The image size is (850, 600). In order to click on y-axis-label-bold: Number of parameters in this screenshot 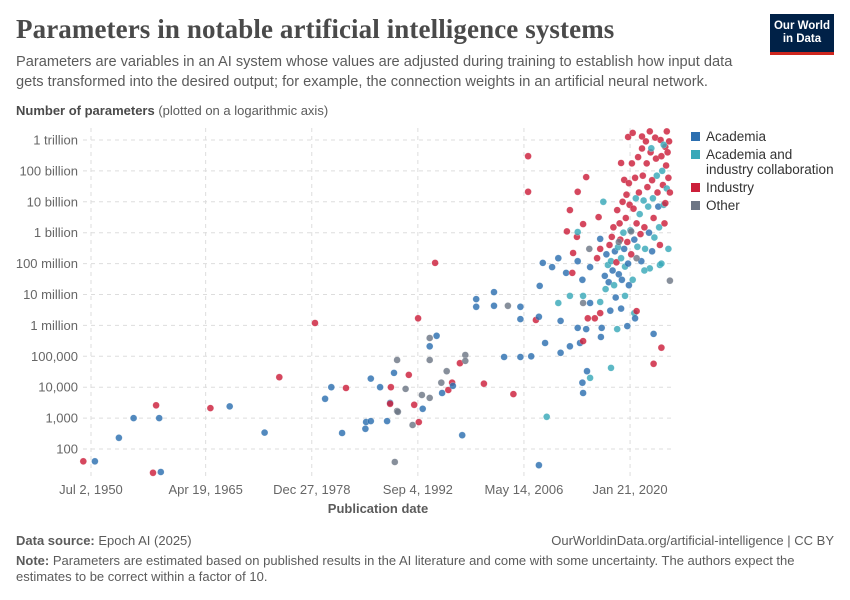, I will do `click(85, 110)`.